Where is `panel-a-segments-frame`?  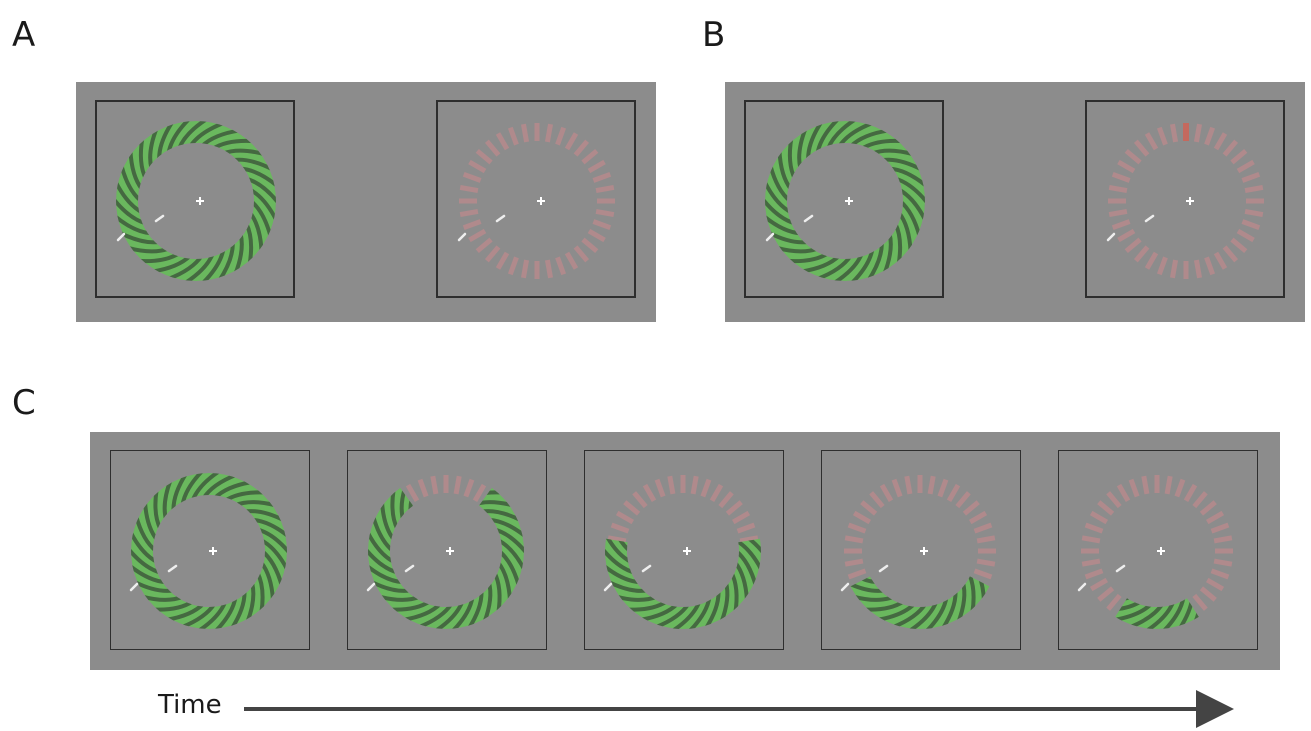
panel-a-segments-frame is located at coordinates (536, 199).